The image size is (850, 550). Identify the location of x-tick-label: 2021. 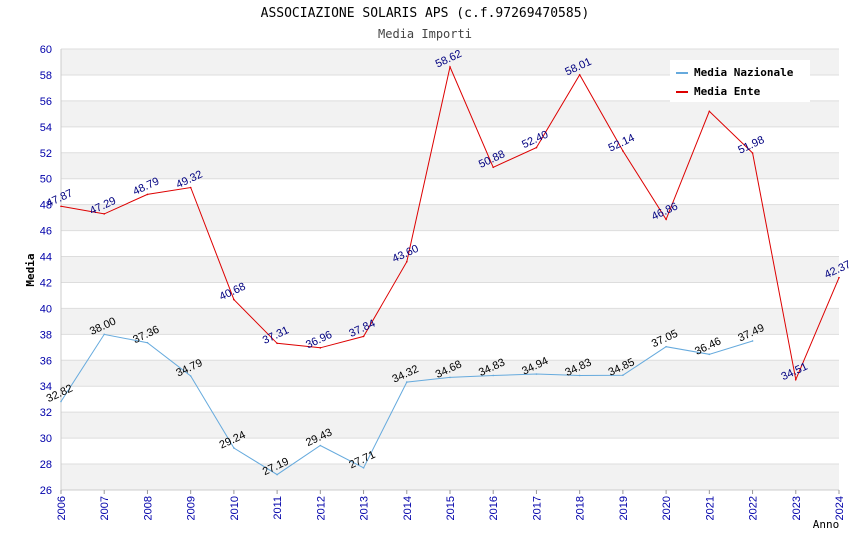
(710, 508).